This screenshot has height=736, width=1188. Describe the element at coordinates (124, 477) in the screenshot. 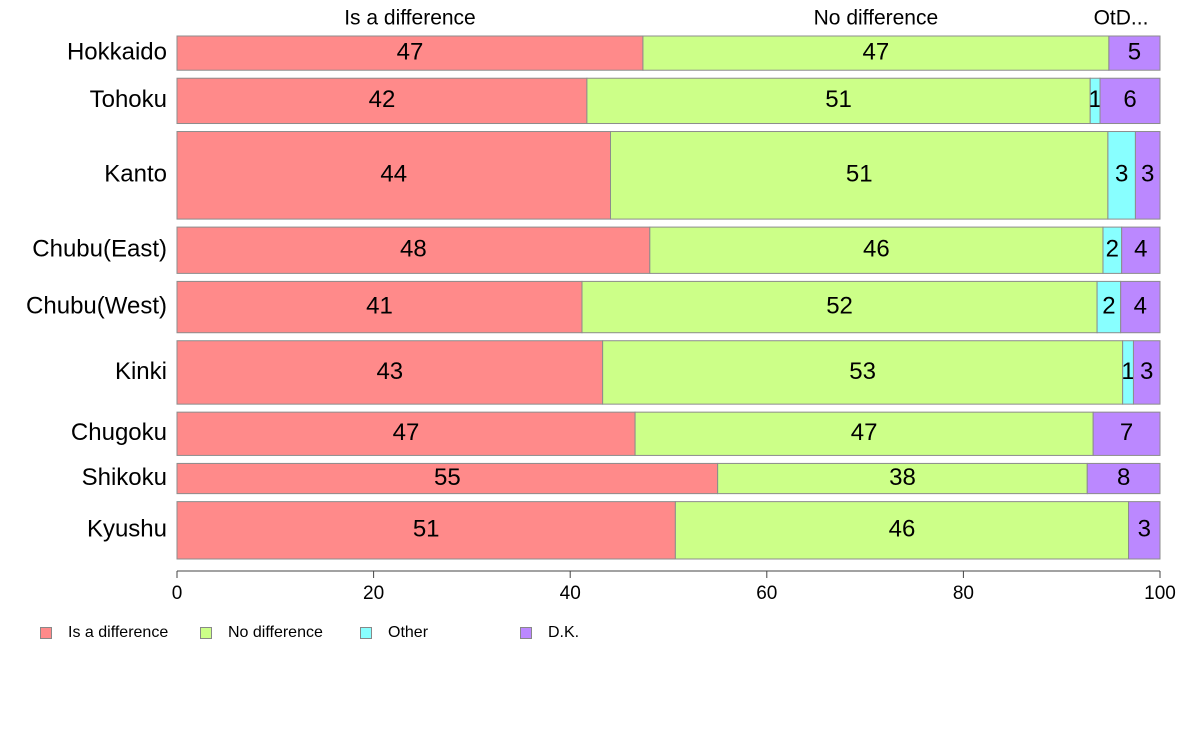

I see `category-label-shikoku: Shikoku` at that location.